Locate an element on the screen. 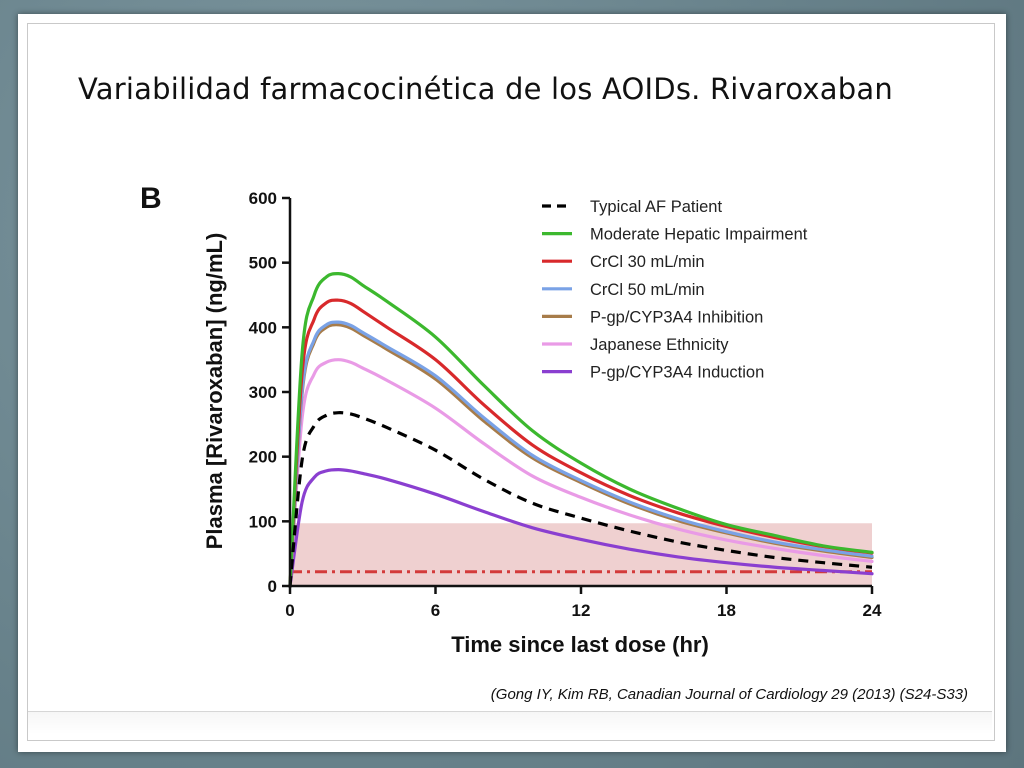 The image size is (1024, 768). y-tick-label: 100 is located at coordinates (263, 521).